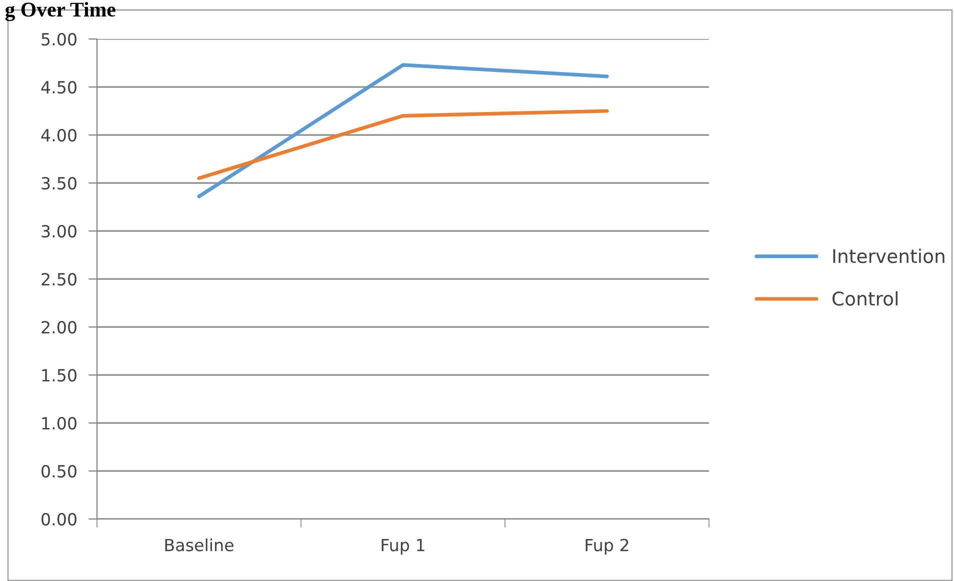  Describe the element at coordinates (865, 298) in the screenshot. I see `legend-label: Control` at that location.